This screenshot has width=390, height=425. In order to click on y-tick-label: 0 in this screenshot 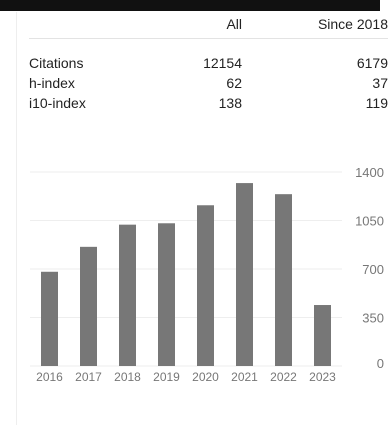, I will do `click(380, 363)`.